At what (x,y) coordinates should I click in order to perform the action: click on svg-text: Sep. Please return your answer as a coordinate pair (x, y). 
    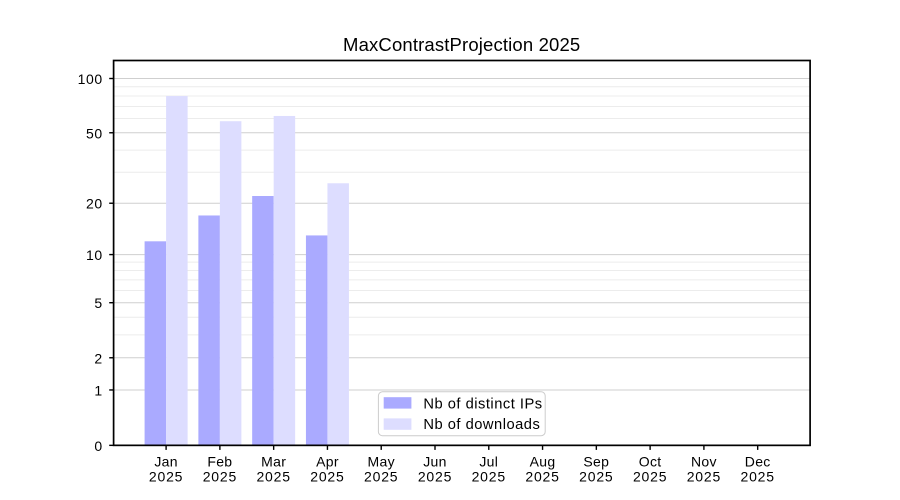
    Looking at the image, I should click on (596, 461).